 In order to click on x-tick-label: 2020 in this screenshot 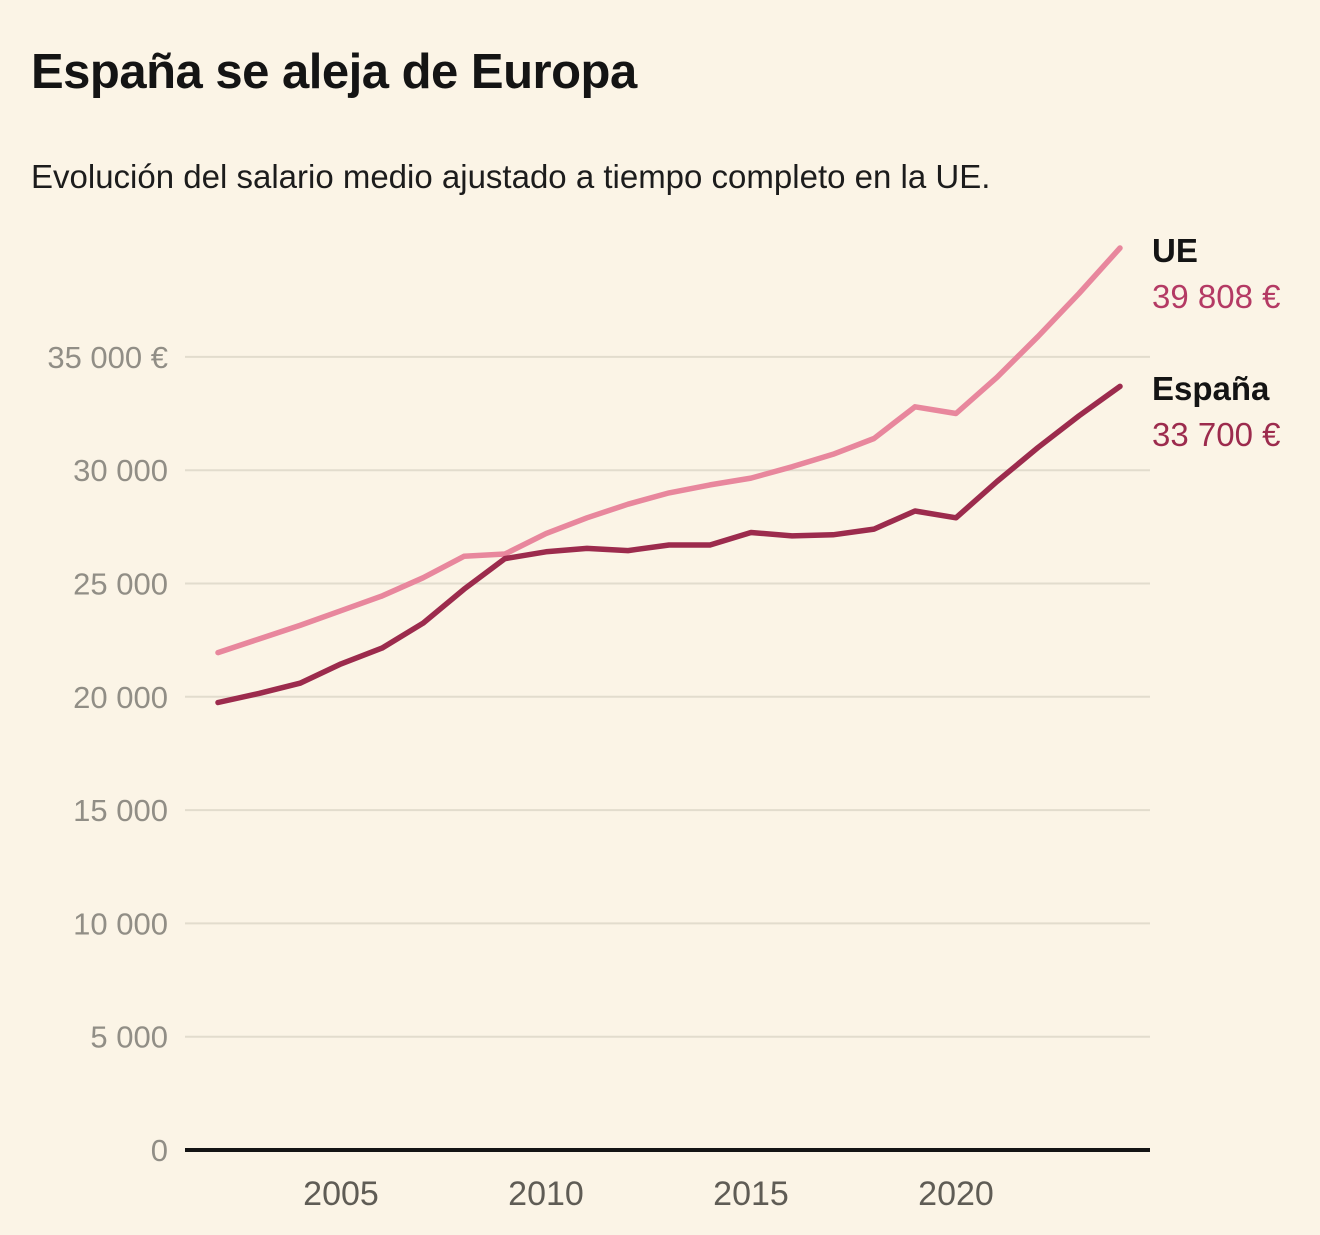, I will do `click(956, 1194)`.